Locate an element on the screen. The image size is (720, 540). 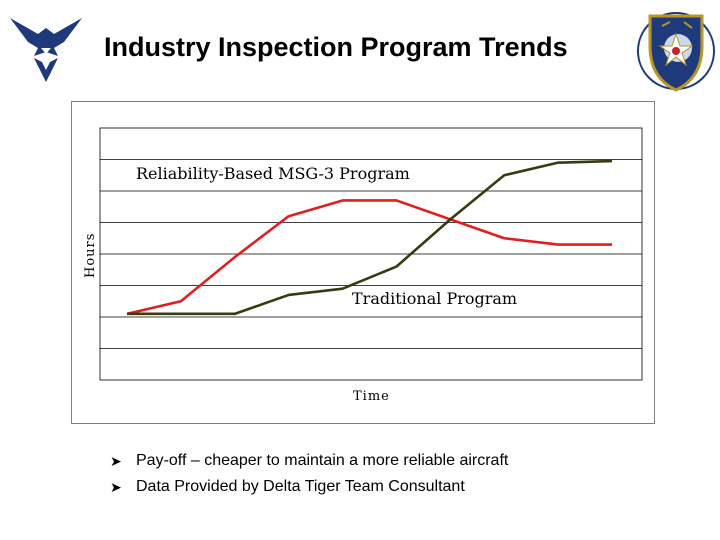
air-force-symbol-logo is located at coordinates (46, 50).